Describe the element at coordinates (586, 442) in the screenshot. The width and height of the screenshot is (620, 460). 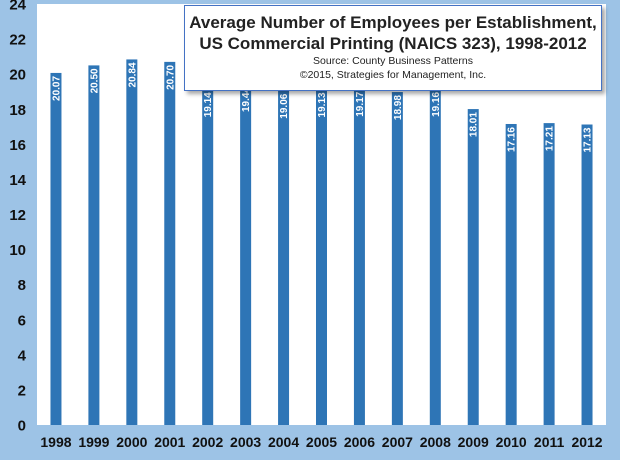
I see `x-tick-label: 2012` at that location.